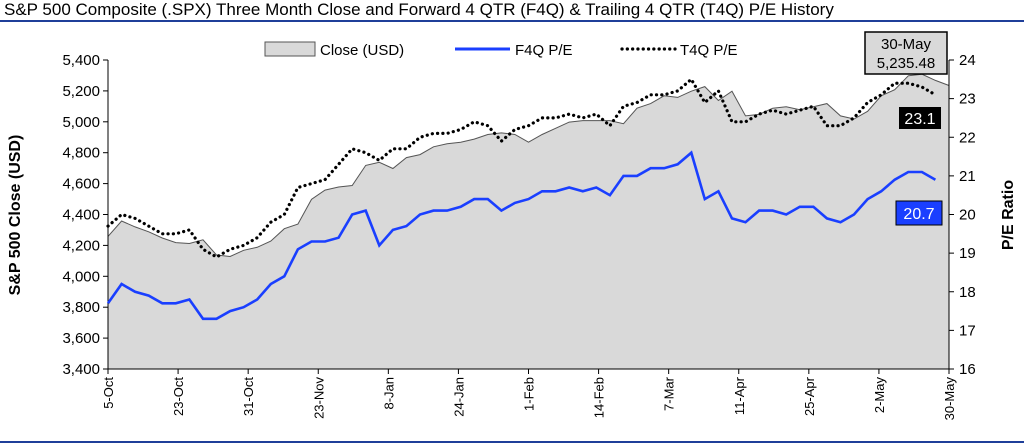 Image resolution: width=1024 pixels, height=446 pixels. I want to click on t4q-callout-box, so click(920, 118).